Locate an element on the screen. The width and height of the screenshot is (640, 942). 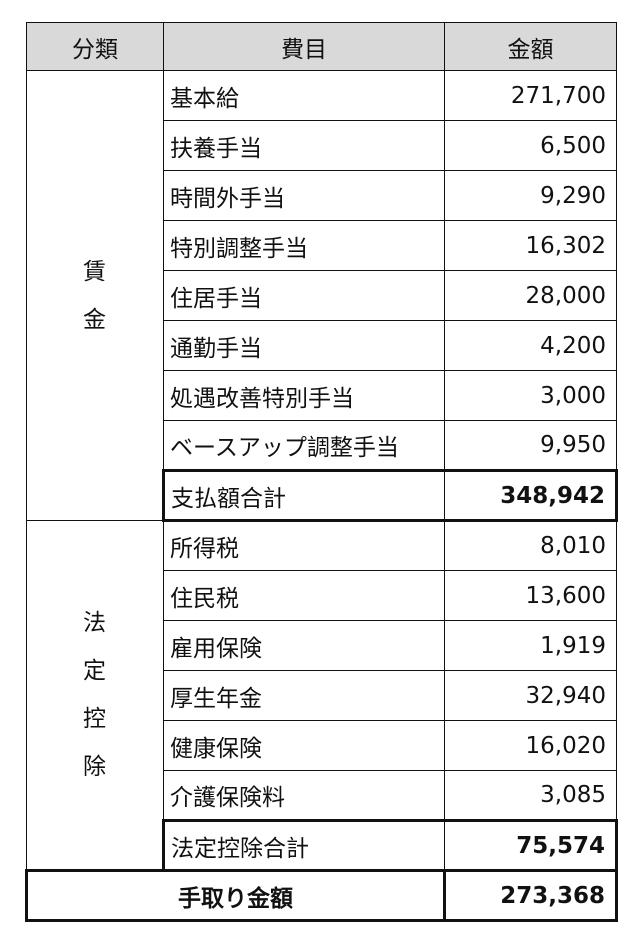
item-amount: 3,000 is located at coordinates (530, 395).